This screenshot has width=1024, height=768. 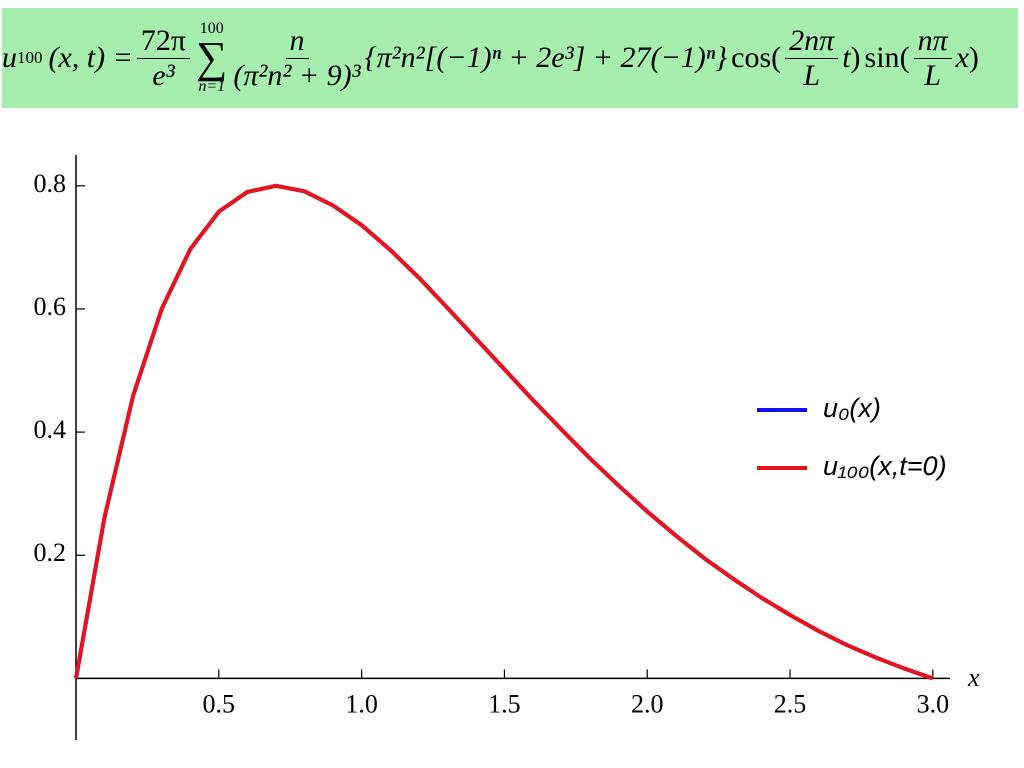 I want to click on formula-text: sin, so click(x=882, y=57).